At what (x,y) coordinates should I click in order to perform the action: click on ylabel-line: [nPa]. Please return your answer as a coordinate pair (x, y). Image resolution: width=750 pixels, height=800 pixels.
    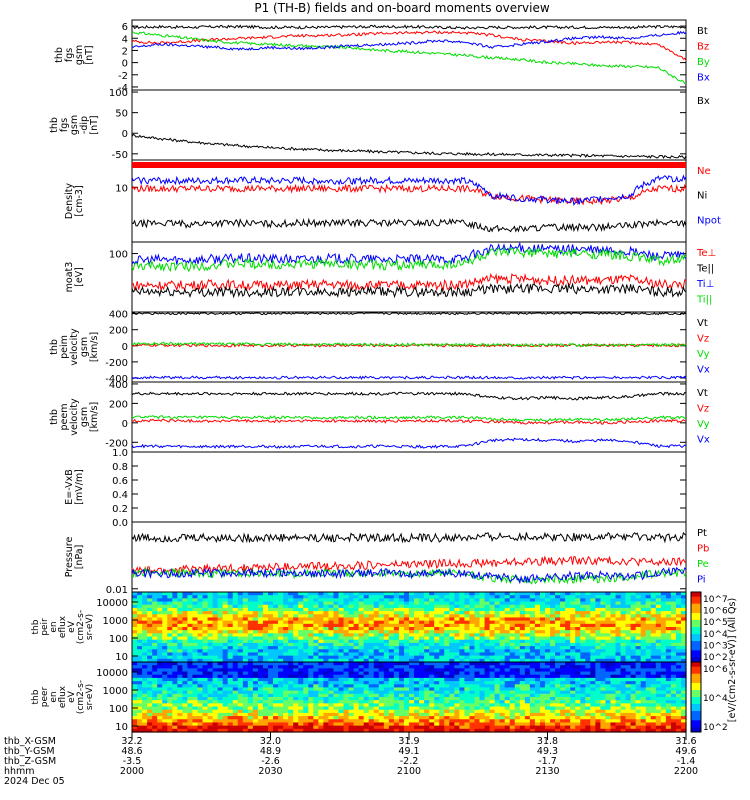
    Looking at the image, I should click on (79, 557).